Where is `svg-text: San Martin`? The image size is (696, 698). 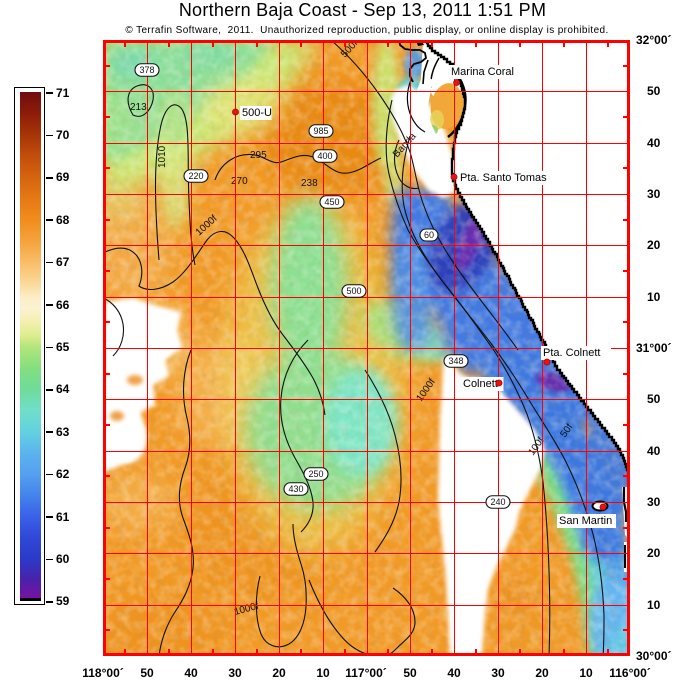
svg-text: San Martin is located at coordinates (585, 521).